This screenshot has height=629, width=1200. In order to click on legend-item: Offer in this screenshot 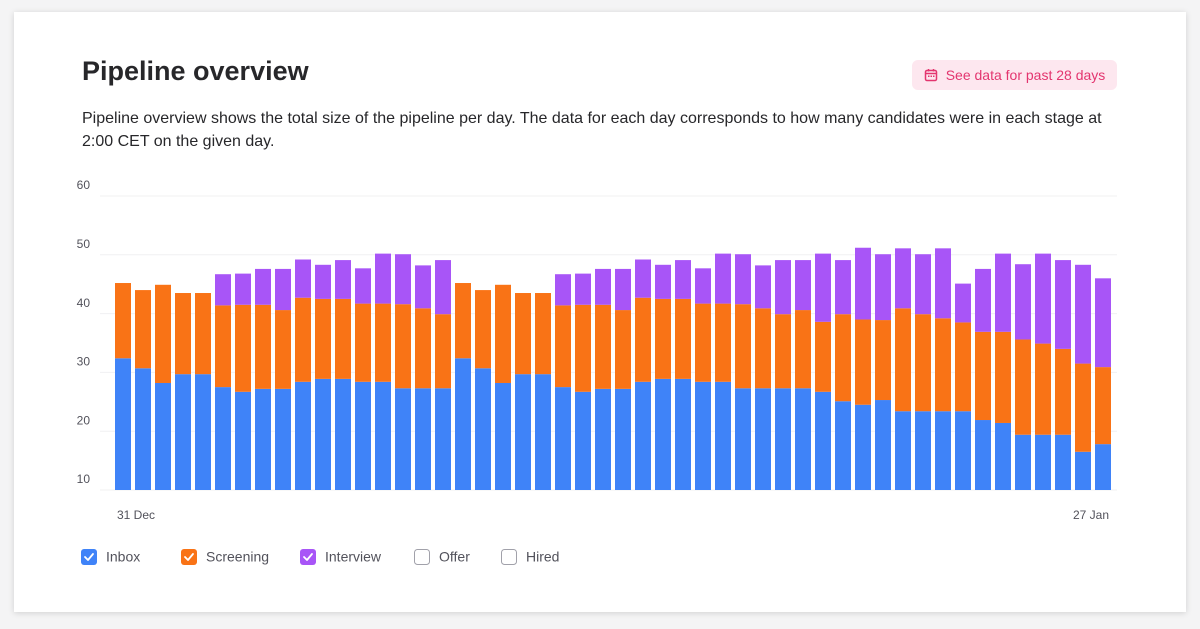, I will do `click(442, 557)`.